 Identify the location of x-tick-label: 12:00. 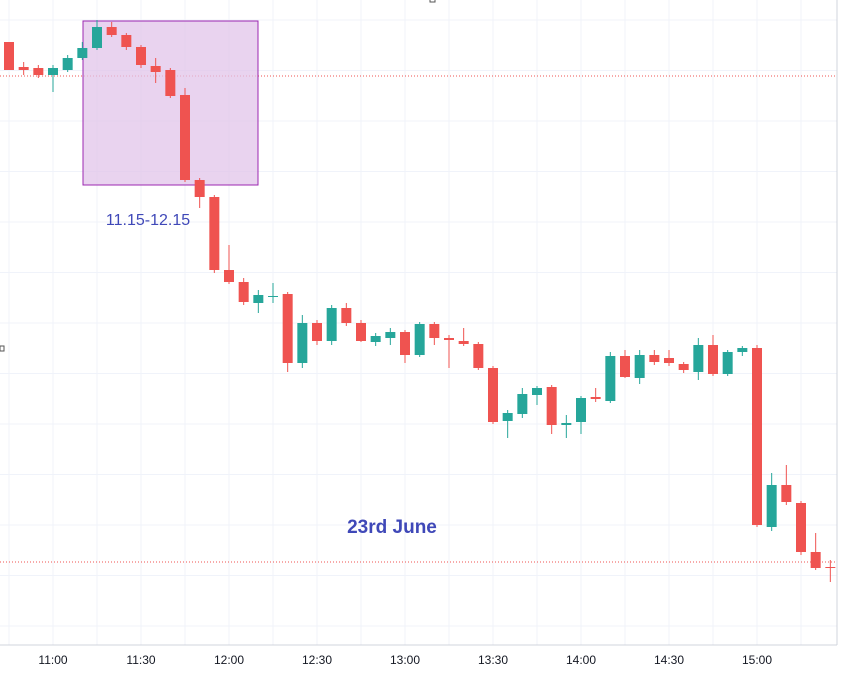
(229, 660).